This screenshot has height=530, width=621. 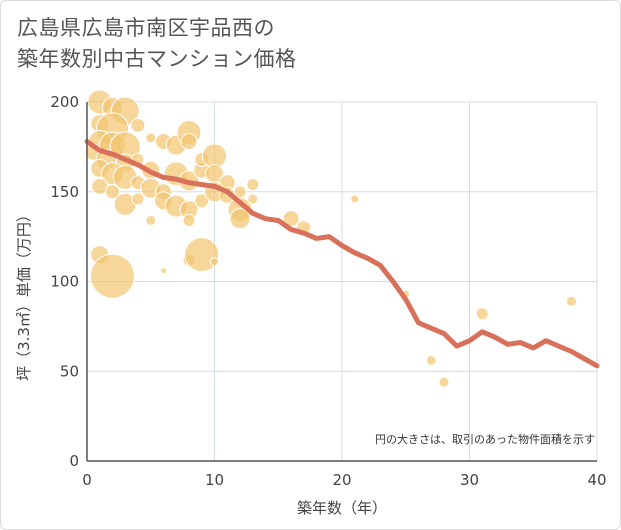 What do you see at coordinates (146, 28) in the screenshot?
I see `title-line-1: 広島県広島市南区宇品西の` at bounding box center [146, 28].